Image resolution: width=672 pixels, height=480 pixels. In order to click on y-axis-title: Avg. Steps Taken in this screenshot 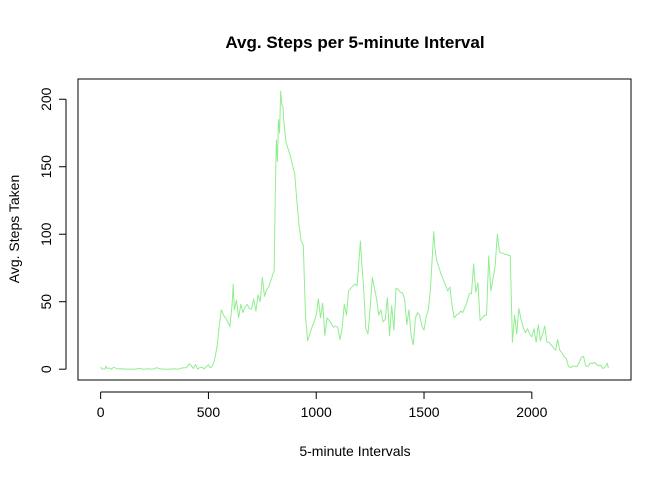, I will do `click(14, 229)`.